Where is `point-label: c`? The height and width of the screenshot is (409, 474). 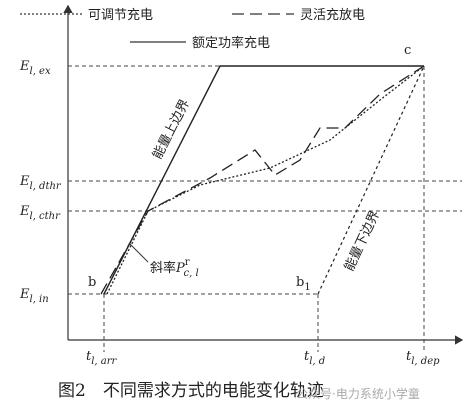
point-label: c is located at coordinates (407, 50).